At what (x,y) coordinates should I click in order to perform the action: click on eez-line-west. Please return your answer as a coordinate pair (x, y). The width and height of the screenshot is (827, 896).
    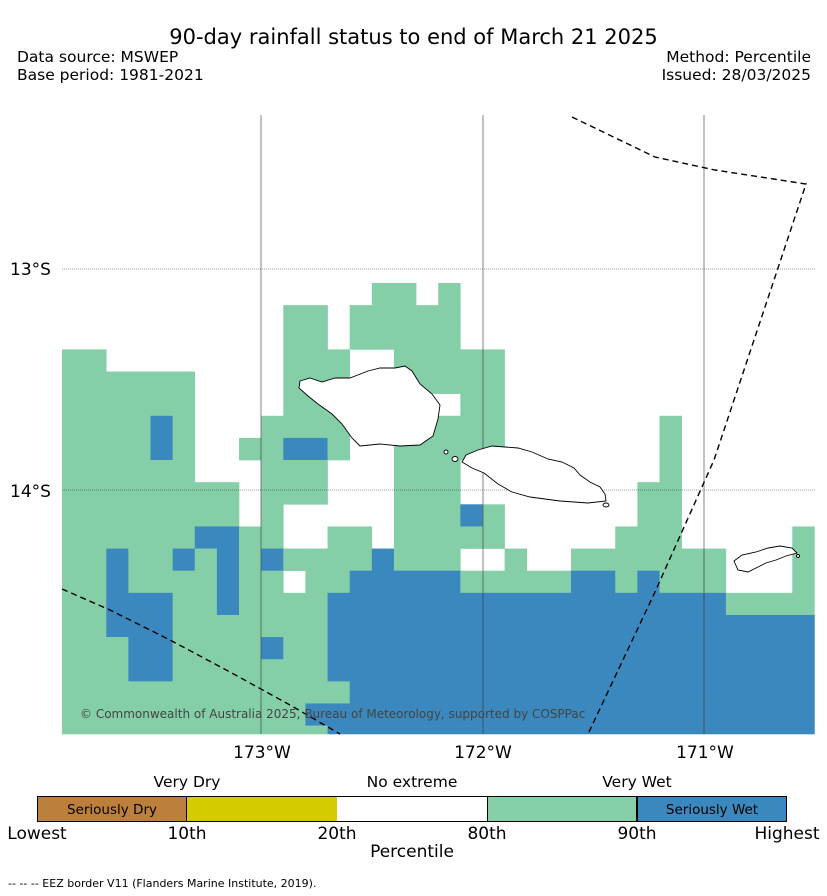
    Looking at the image, I should click on (201, 661).